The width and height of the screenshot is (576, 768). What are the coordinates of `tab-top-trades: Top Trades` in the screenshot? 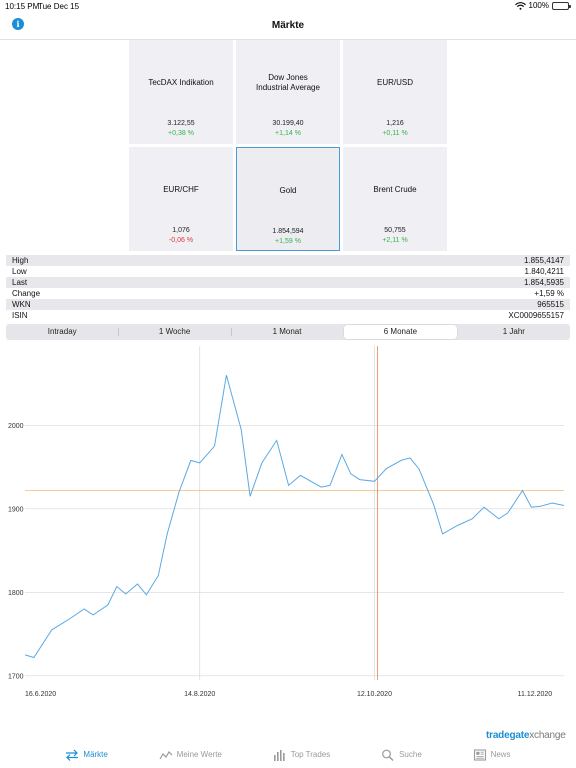 It's located at (302, 755).